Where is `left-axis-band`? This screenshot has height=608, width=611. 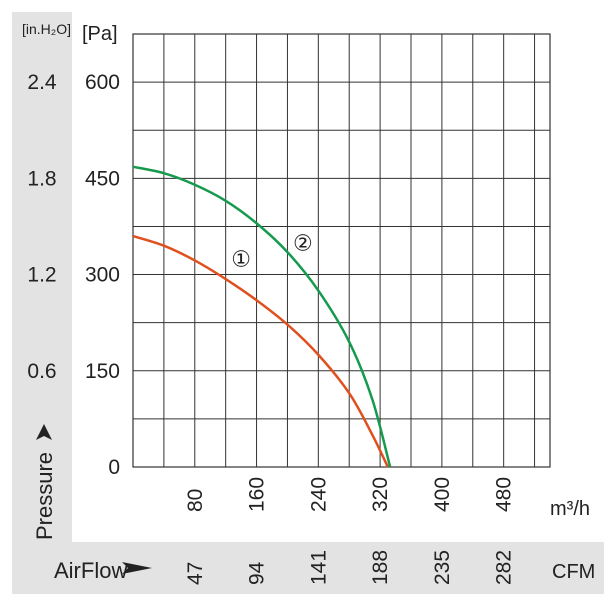
left-axis-band is located at coordinates (42, 277).